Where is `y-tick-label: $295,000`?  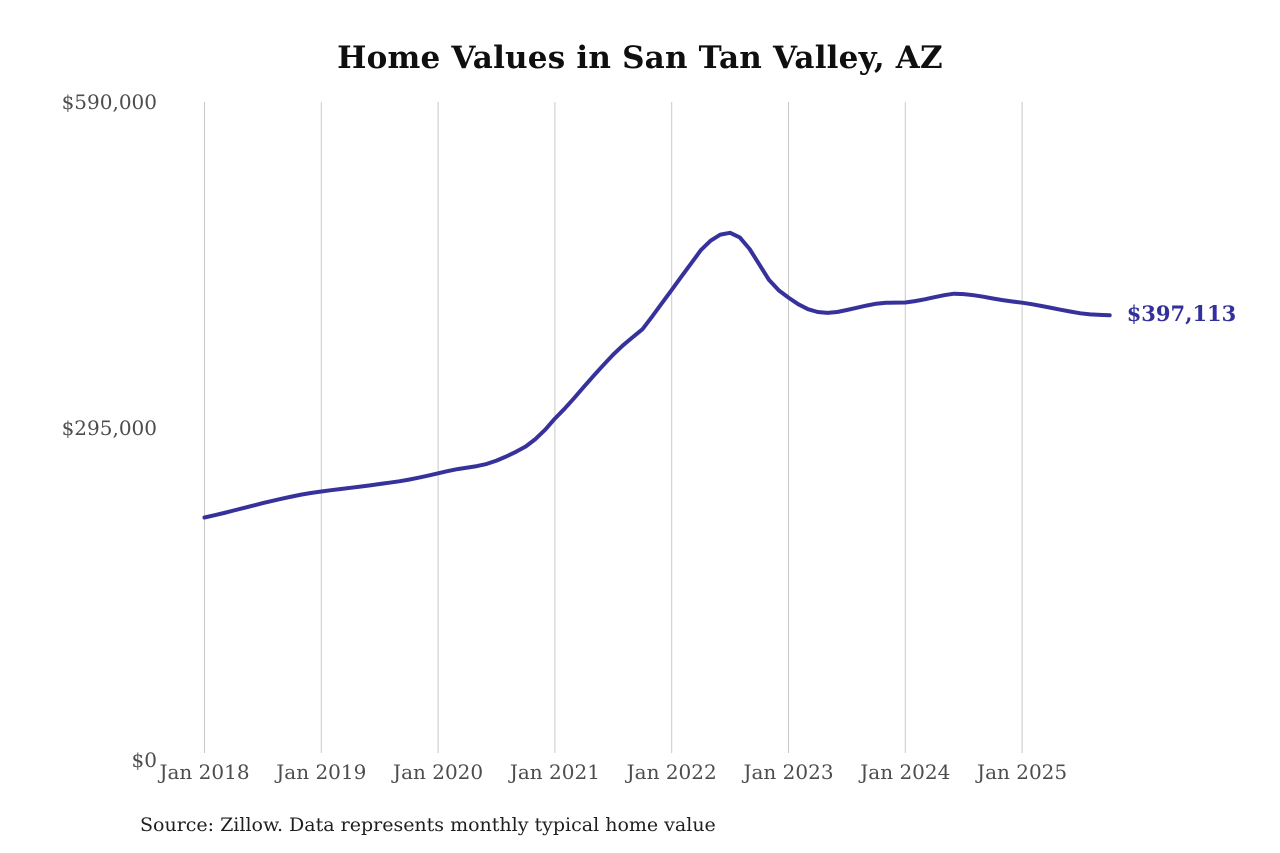 y-tick-label: $295,000 is located at coordinates (109, 428).